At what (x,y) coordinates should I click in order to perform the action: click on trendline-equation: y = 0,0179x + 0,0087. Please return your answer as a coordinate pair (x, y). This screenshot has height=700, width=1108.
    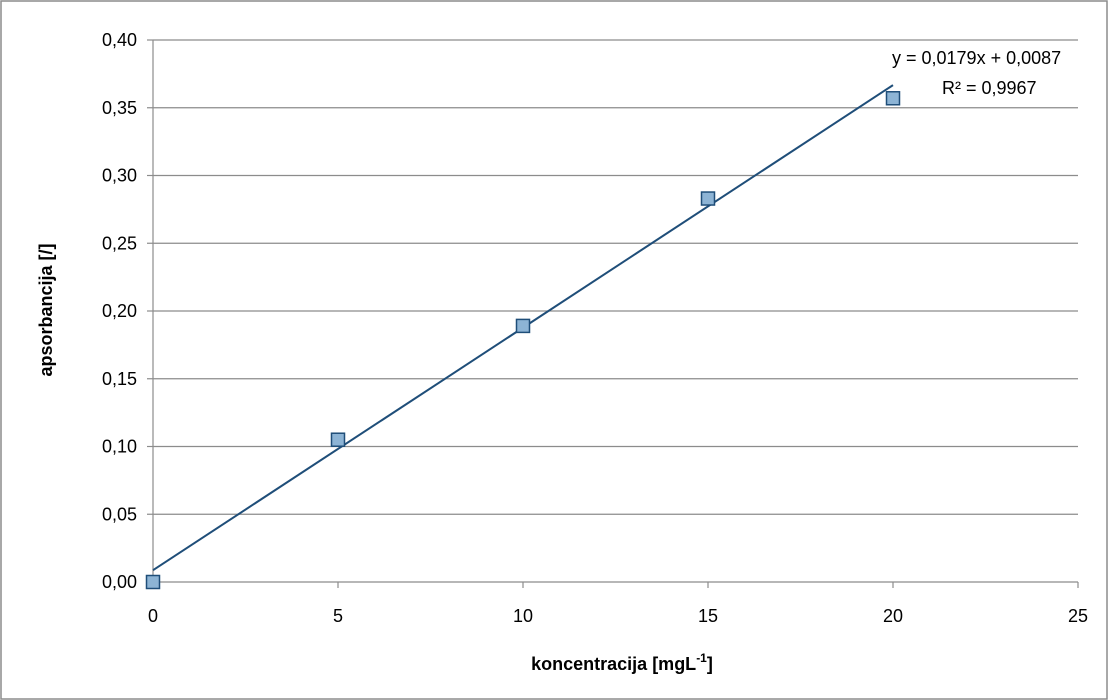
    Looking at the image, I should click on (976, 58).